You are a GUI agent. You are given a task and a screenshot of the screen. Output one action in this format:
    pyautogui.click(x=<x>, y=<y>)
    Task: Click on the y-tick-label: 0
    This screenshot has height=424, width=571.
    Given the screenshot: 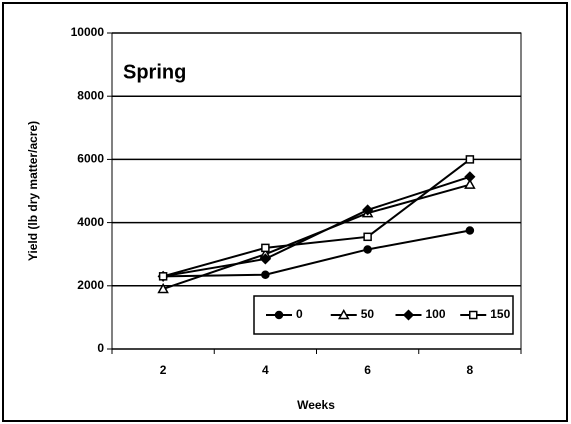 What is the action you would take?
    pyautogui.click(x=100, y=348)
    